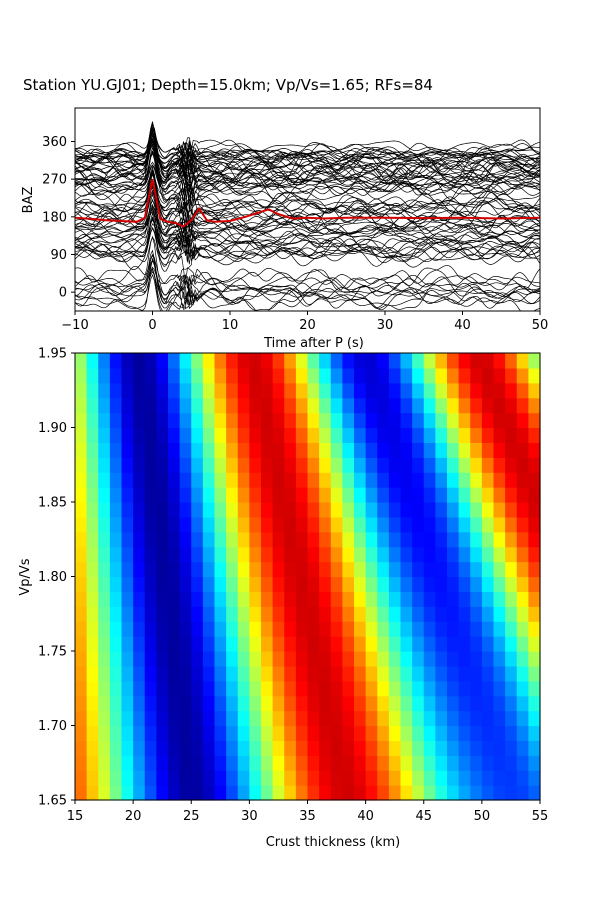 This screenshot has height=900, width=600. What do you see at coordinates (52, 726) in the screenshot?
I see `bottom-y-tick-label: 1.70` at bounding box center [52, 726].